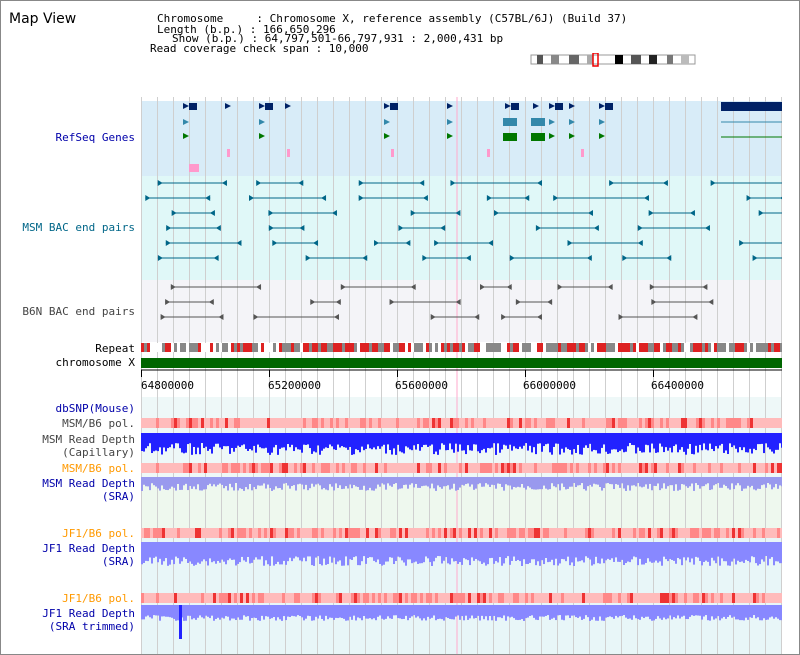  What do you see at coordinates (88, 548) in the screenshot?
I see `track-label-jf1-depth: JF1 Read Depth` at bounding box center [88, 548].